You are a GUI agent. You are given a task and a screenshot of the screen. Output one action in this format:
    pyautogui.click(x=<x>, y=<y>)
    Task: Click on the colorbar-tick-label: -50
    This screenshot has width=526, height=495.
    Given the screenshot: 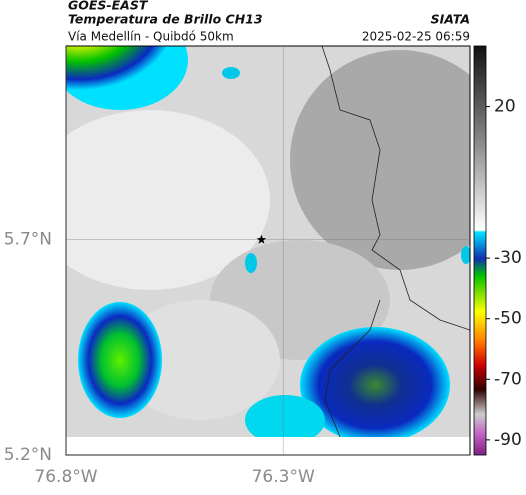 What is the action you would take?
    pyautogui.click(x=508, y=319)
    